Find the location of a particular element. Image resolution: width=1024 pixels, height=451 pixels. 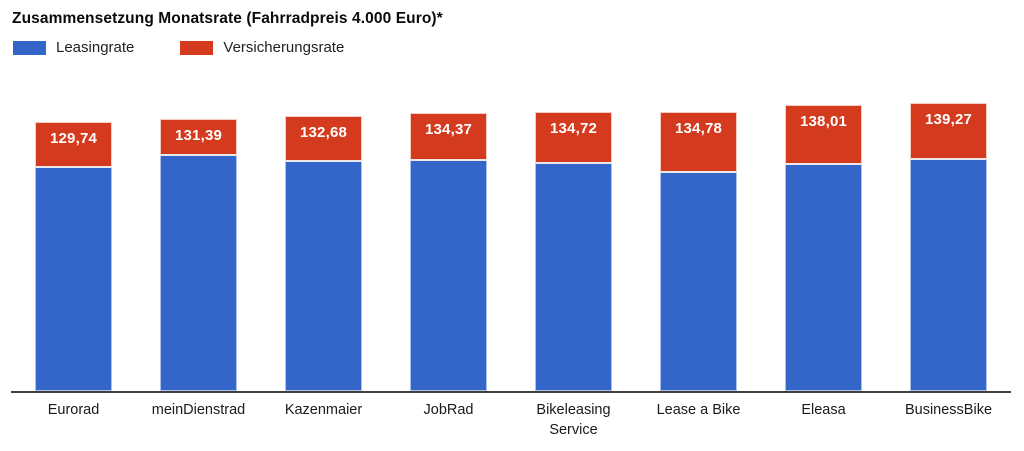

stacked-bar: 134,78 is located at coordinates (698, 251).